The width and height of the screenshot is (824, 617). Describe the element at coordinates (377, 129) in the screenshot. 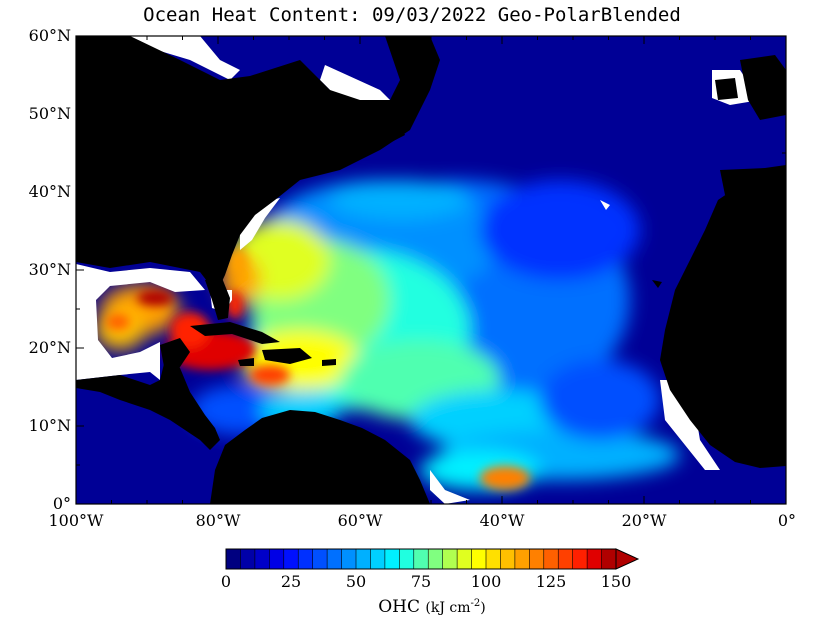

I see `newfoundland` at that location.